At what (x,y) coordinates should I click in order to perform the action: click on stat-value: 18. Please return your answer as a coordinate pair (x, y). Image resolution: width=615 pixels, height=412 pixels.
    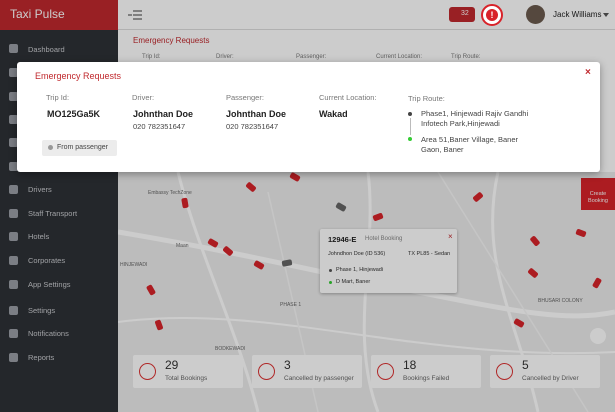
    Looking at the image, I should click on (410, 365).